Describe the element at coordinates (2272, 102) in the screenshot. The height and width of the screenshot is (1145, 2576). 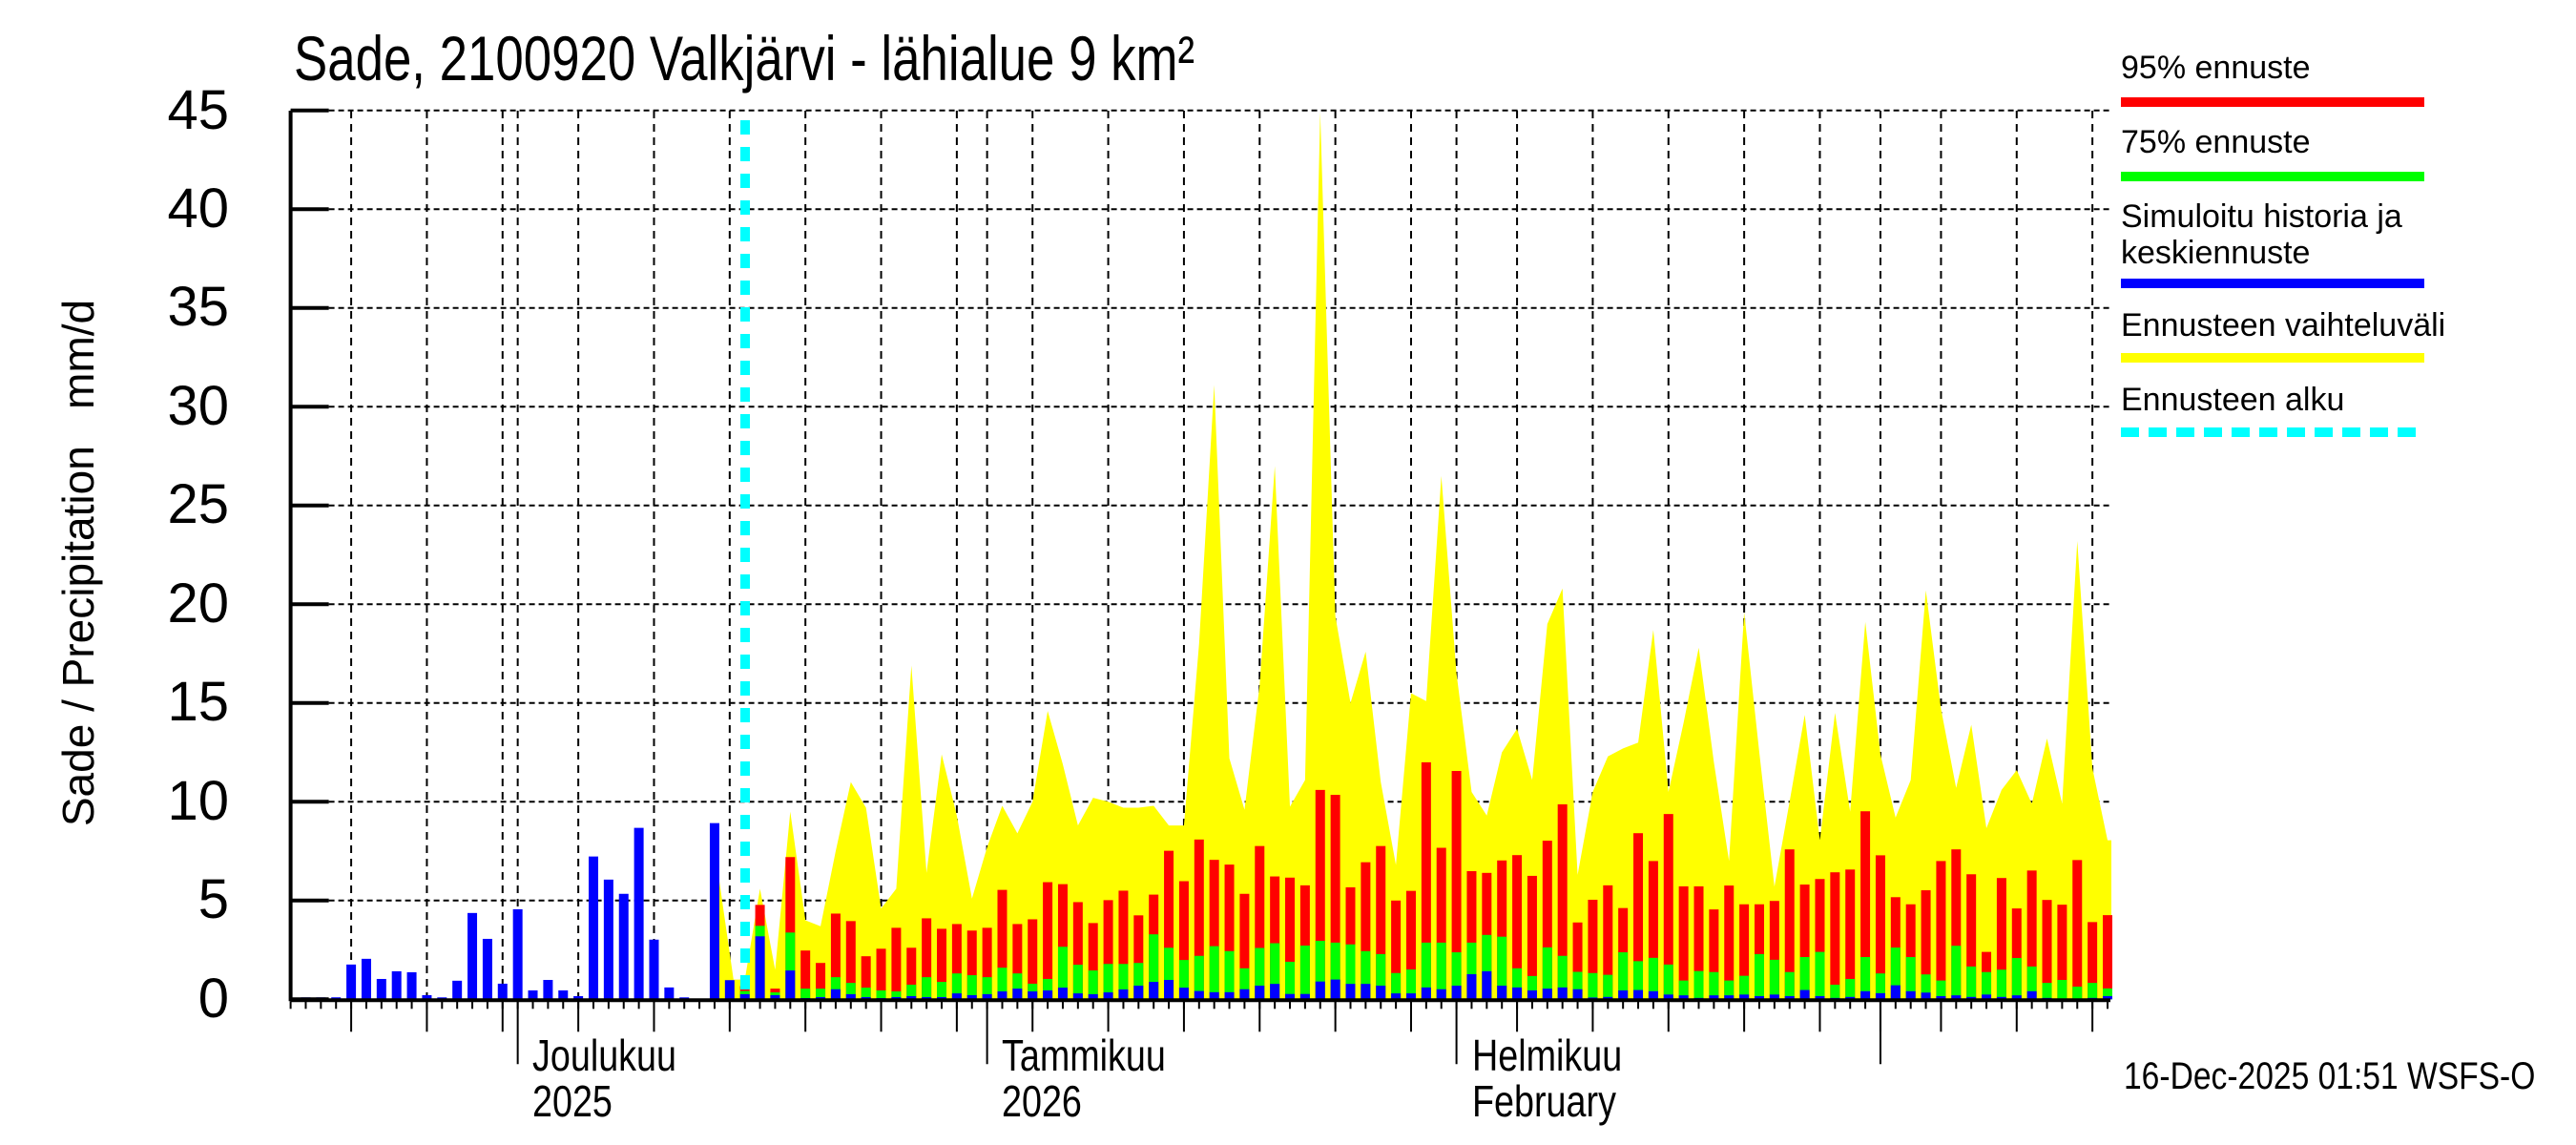
I see `legend-swatch` at that location.